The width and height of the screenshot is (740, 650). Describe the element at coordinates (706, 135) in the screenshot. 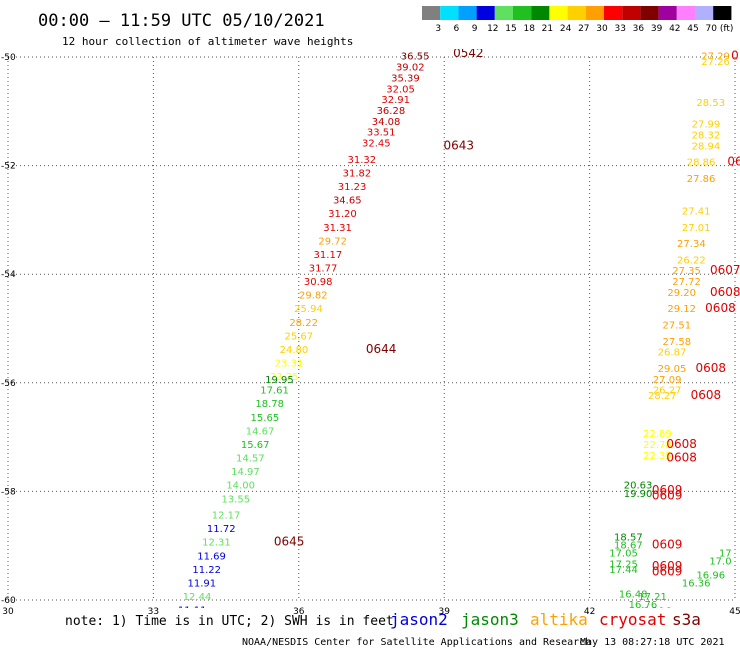

I see `swh-value-label: 28.32` at that location.